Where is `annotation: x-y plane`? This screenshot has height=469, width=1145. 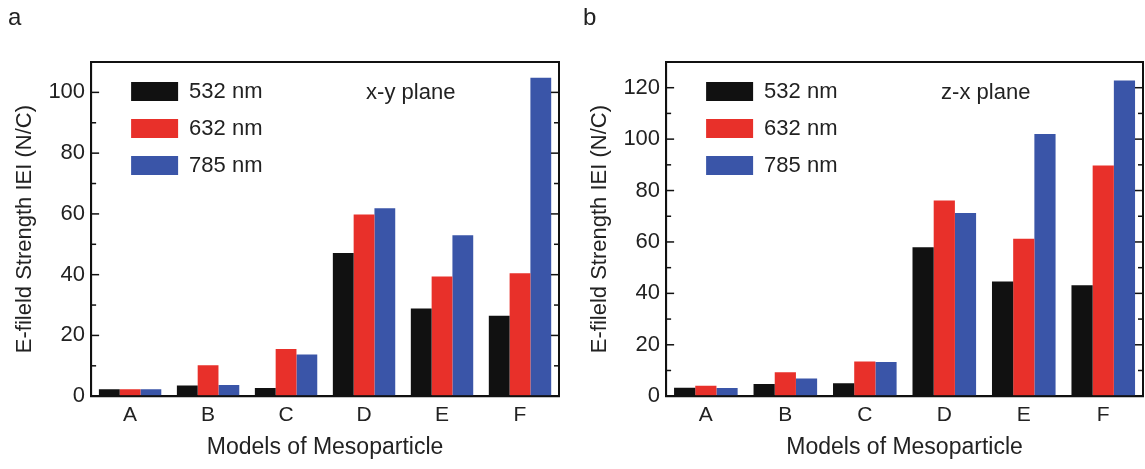
annotation: x-y plane is located at coordinates (411, 92).